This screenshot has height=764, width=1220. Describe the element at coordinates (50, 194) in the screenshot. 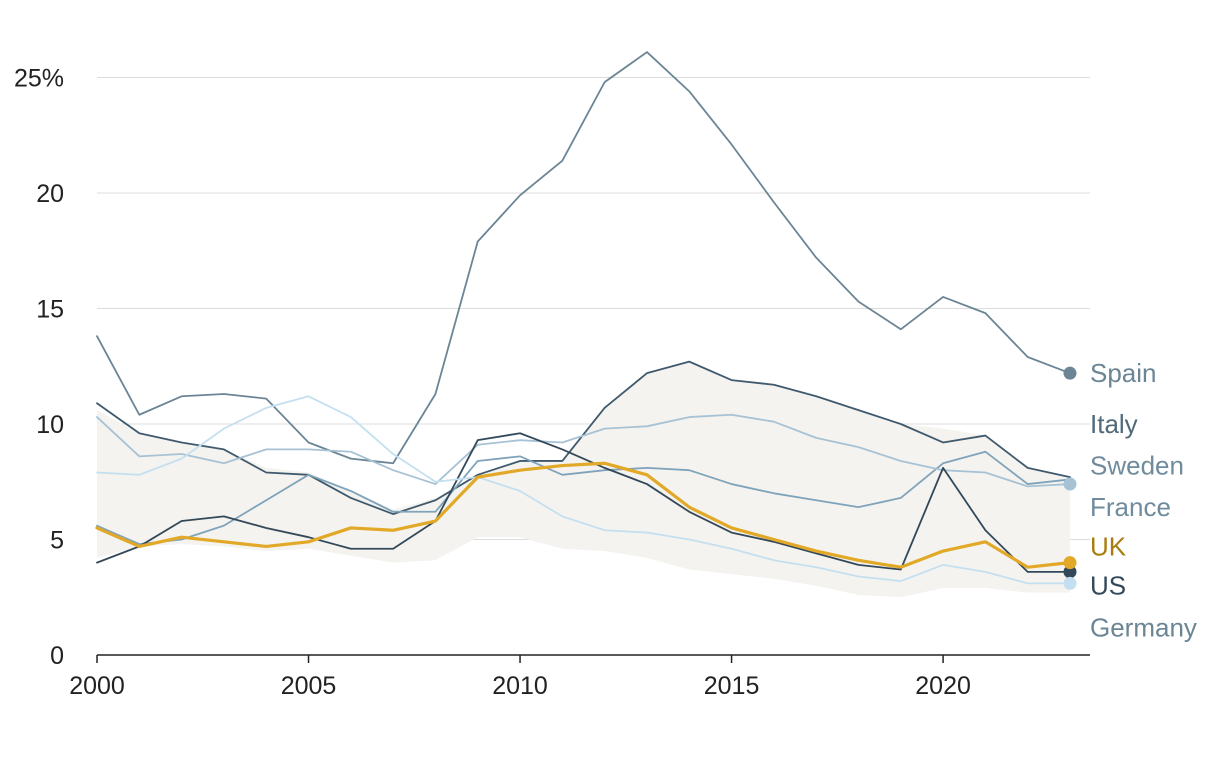

I see `y-tick-label: 20` at that location.